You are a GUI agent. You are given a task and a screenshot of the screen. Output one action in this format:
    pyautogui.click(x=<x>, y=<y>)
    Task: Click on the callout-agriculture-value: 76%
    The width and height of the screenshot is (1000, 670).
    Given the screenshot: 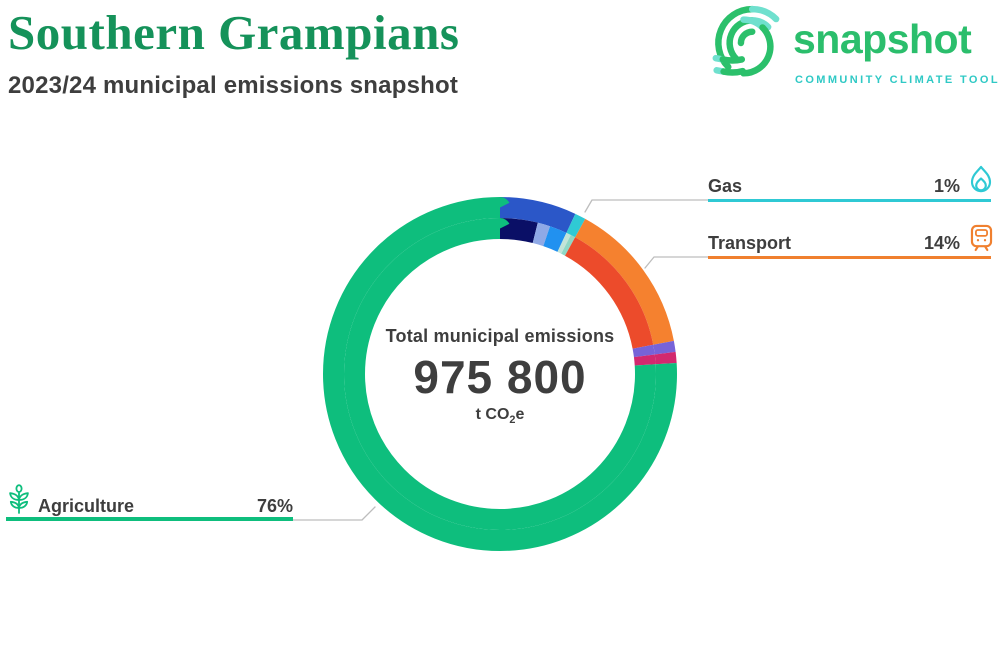 What is the action you would take?
    pyautogui.click(x=274, y=506)
    